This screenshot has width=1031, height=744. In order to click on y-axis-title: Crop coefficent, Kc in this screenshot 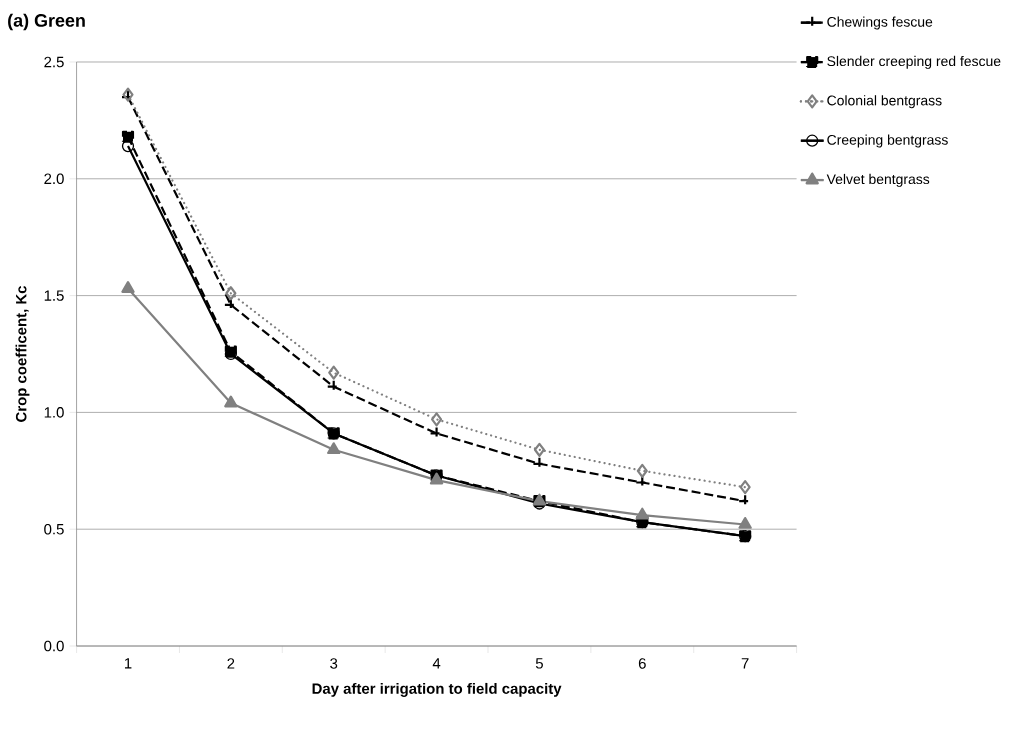, I will do `click(22, 353)`.